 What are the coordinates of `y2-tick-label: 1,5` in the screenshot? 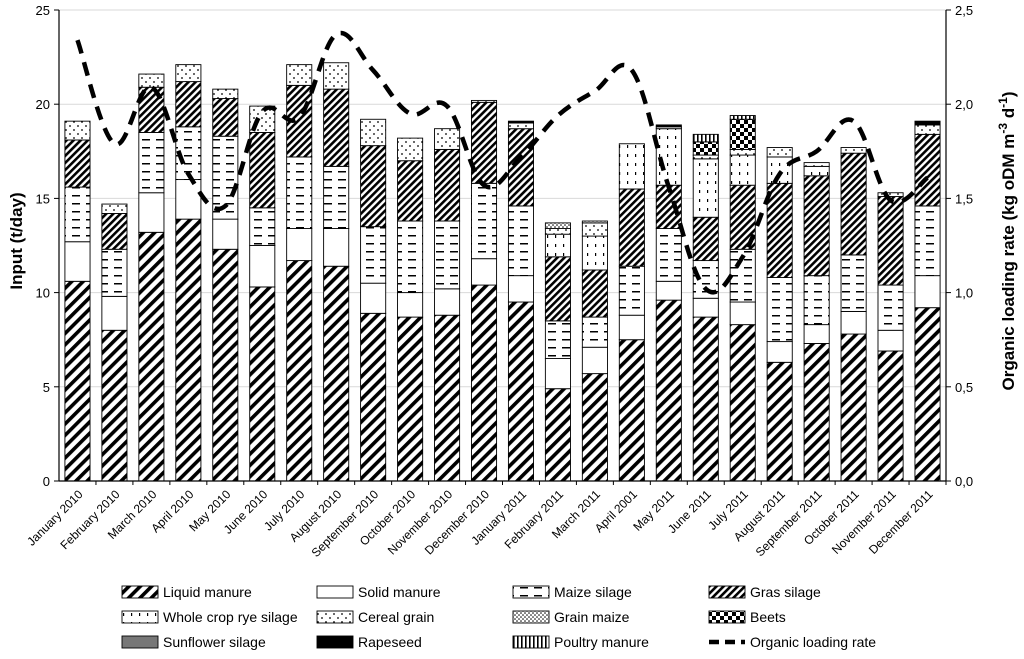 It's located at (964, 198).